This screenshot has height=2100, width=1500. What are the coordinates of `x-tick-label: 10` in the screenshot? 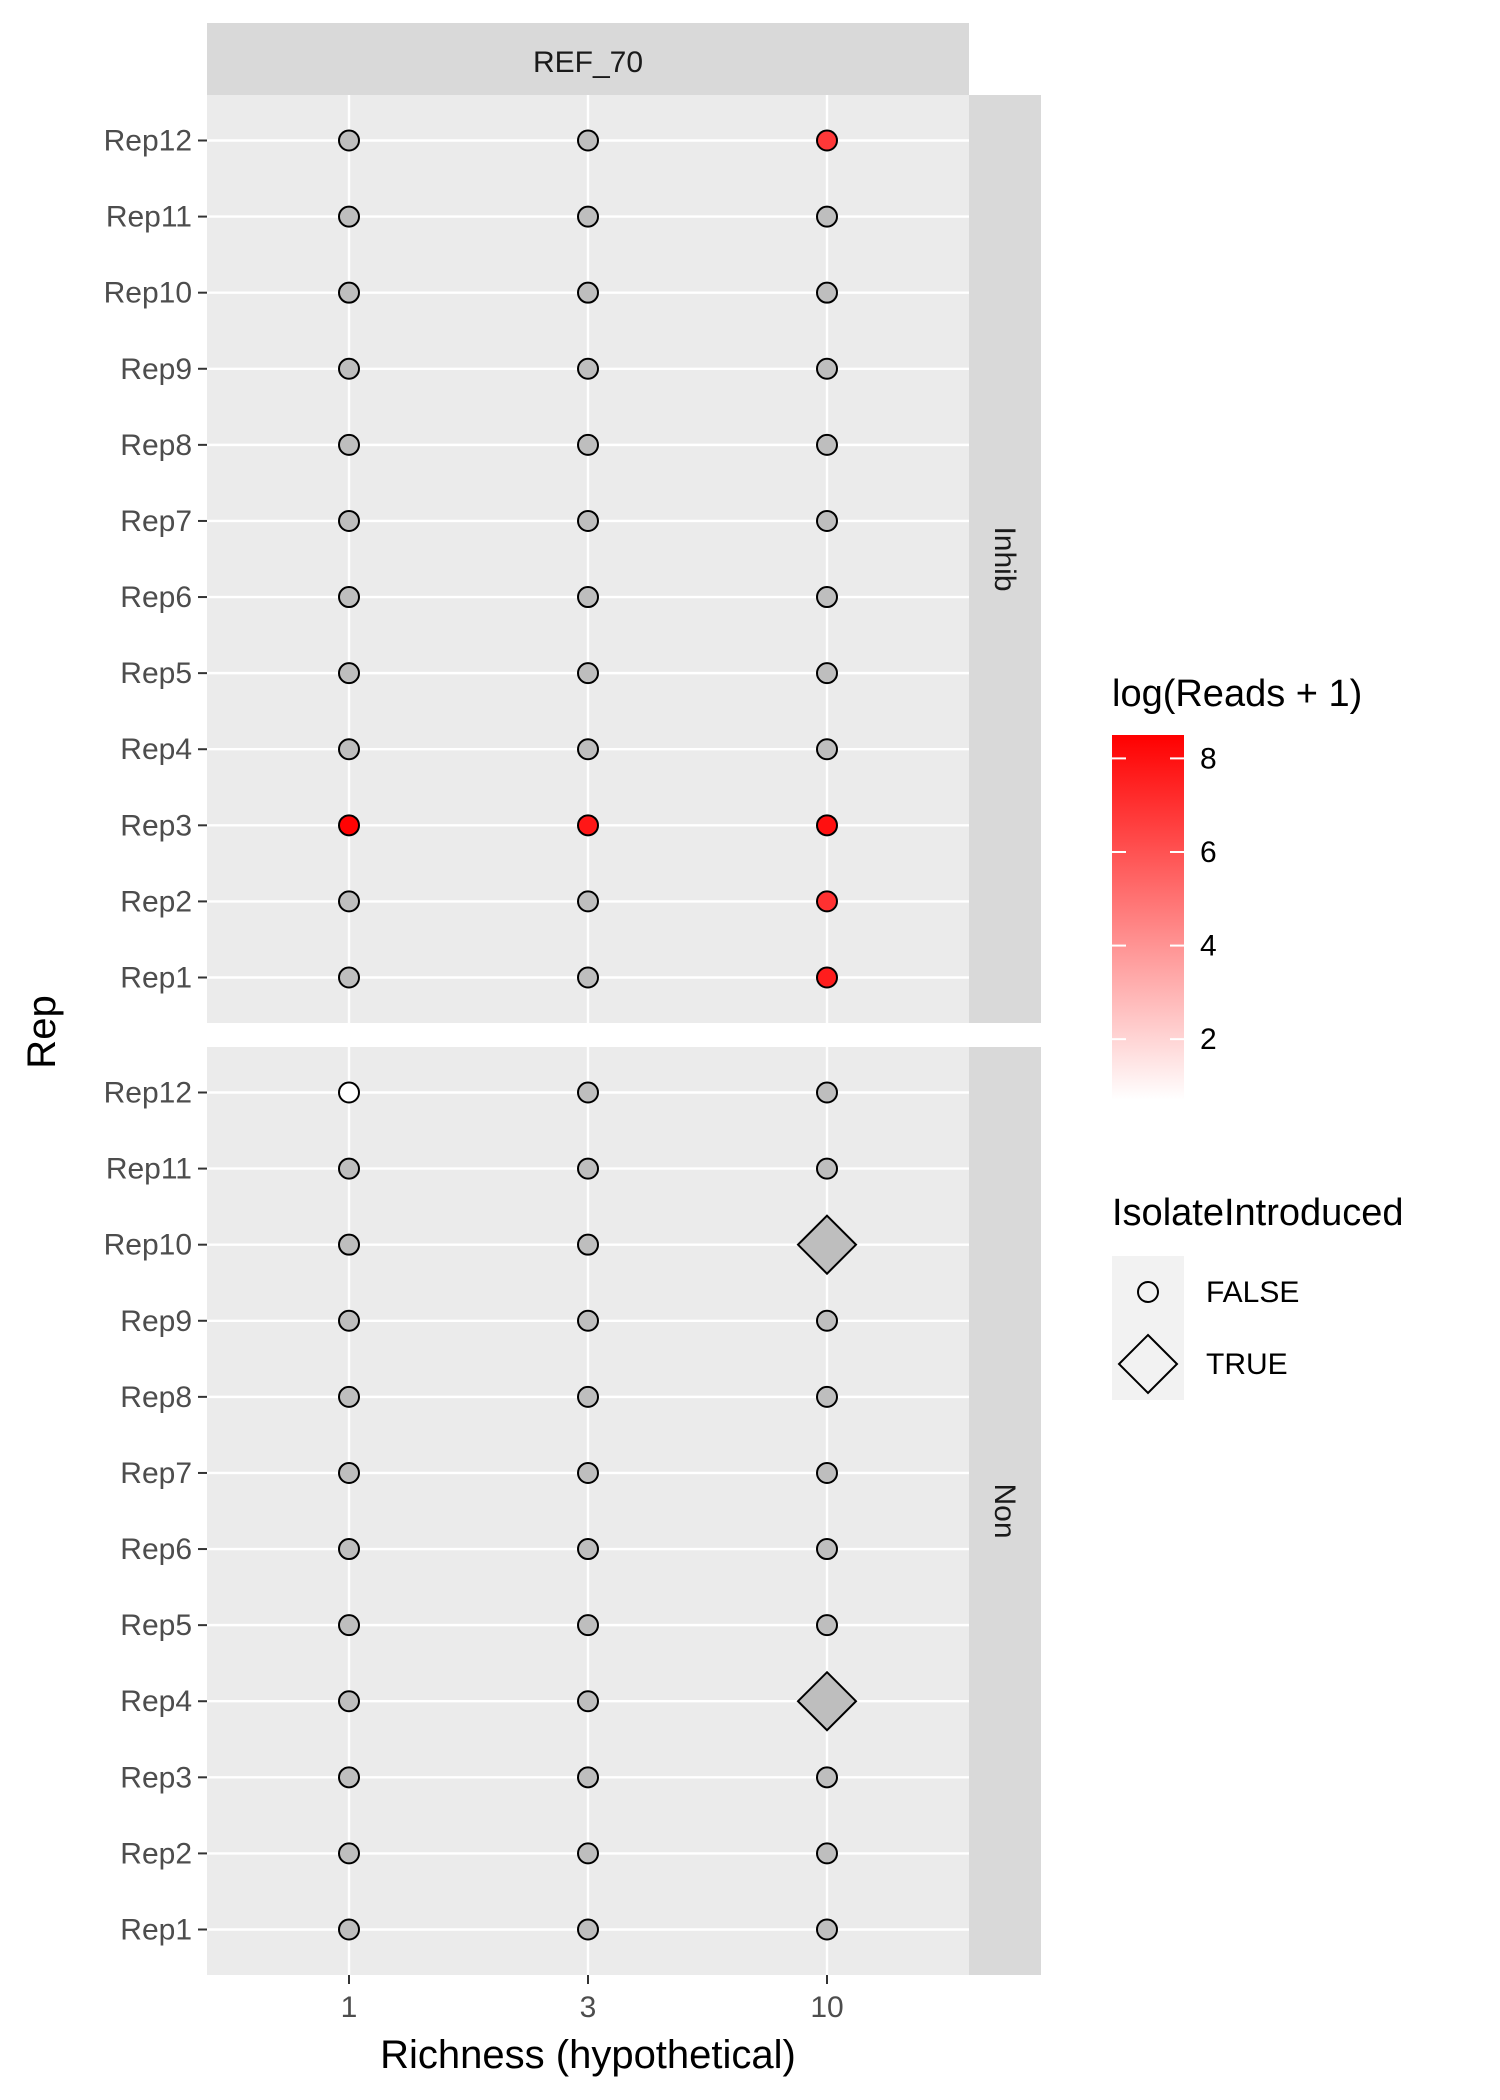 It's located at (826, 2007).